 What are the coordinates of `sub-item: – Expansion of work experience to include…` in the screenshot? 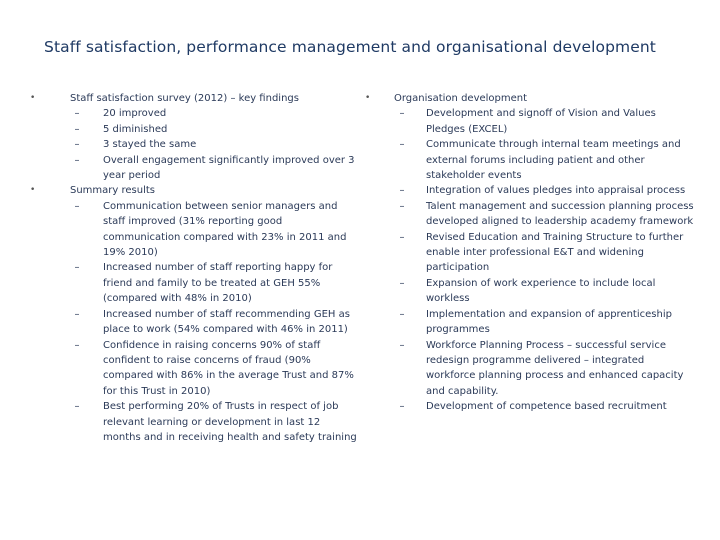 It's located at (527, 291).